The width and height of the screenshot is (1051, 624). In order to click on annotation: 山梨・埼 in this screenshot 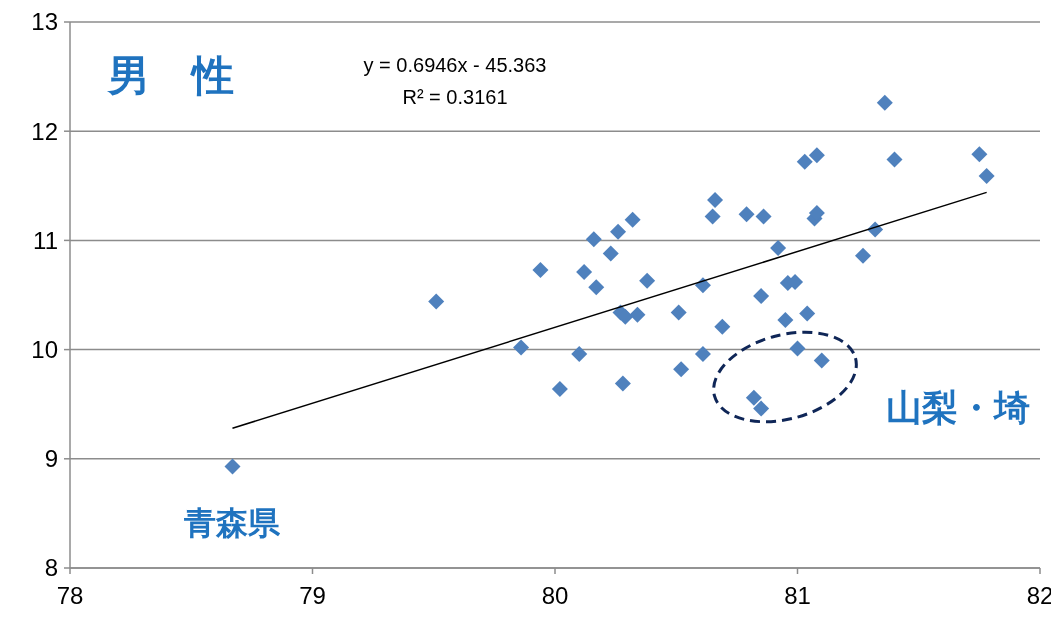, I will do `click(958, 407)`.